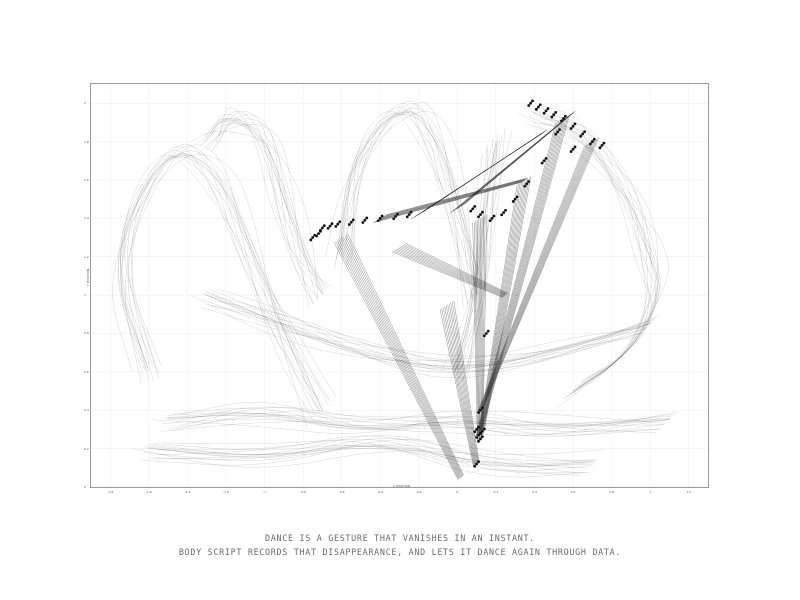 Image resolution: width=800 pixels, height=600 pixels. Describe the element at coordinates (86, 333) in the screenshot. I see `y-tick-label: 0.8` at that location.